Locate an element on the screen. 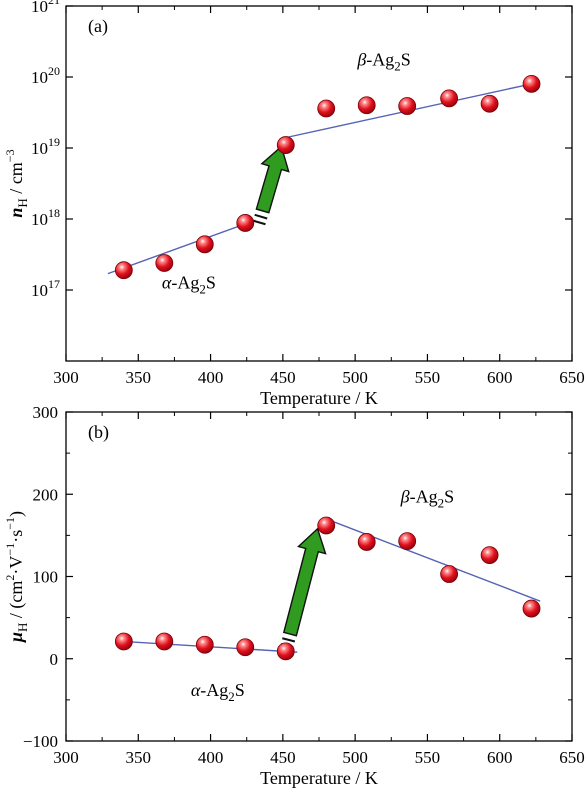  y-tick-label: 1018 is located at coordinates (45, 217).